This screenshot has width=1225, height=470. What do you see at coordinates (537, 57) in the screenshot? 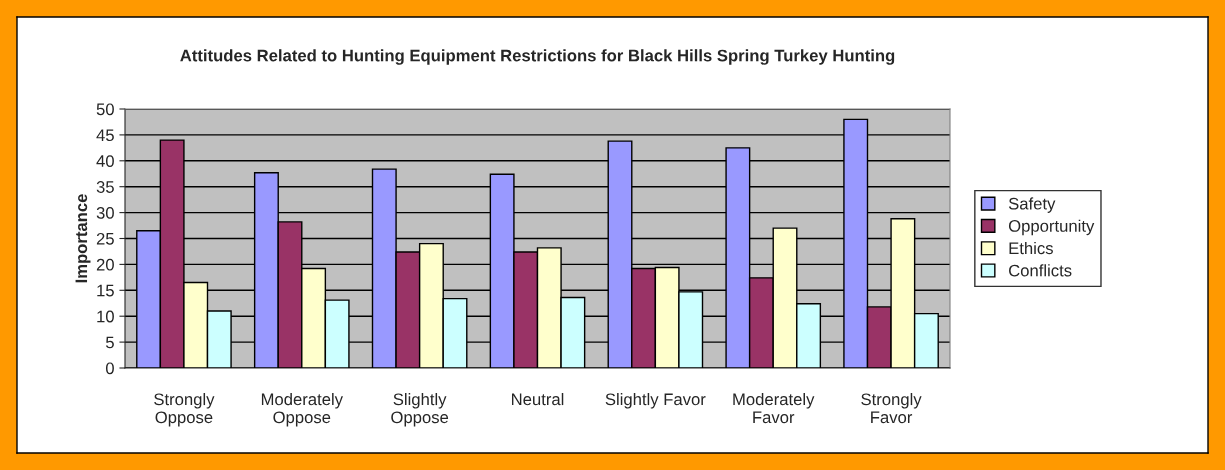
I see `chart-title: Attitudes Related to Hunting Equipment Restrictions for Black Hills Spring Turkey Hunting` at bounding box center [537, 57].